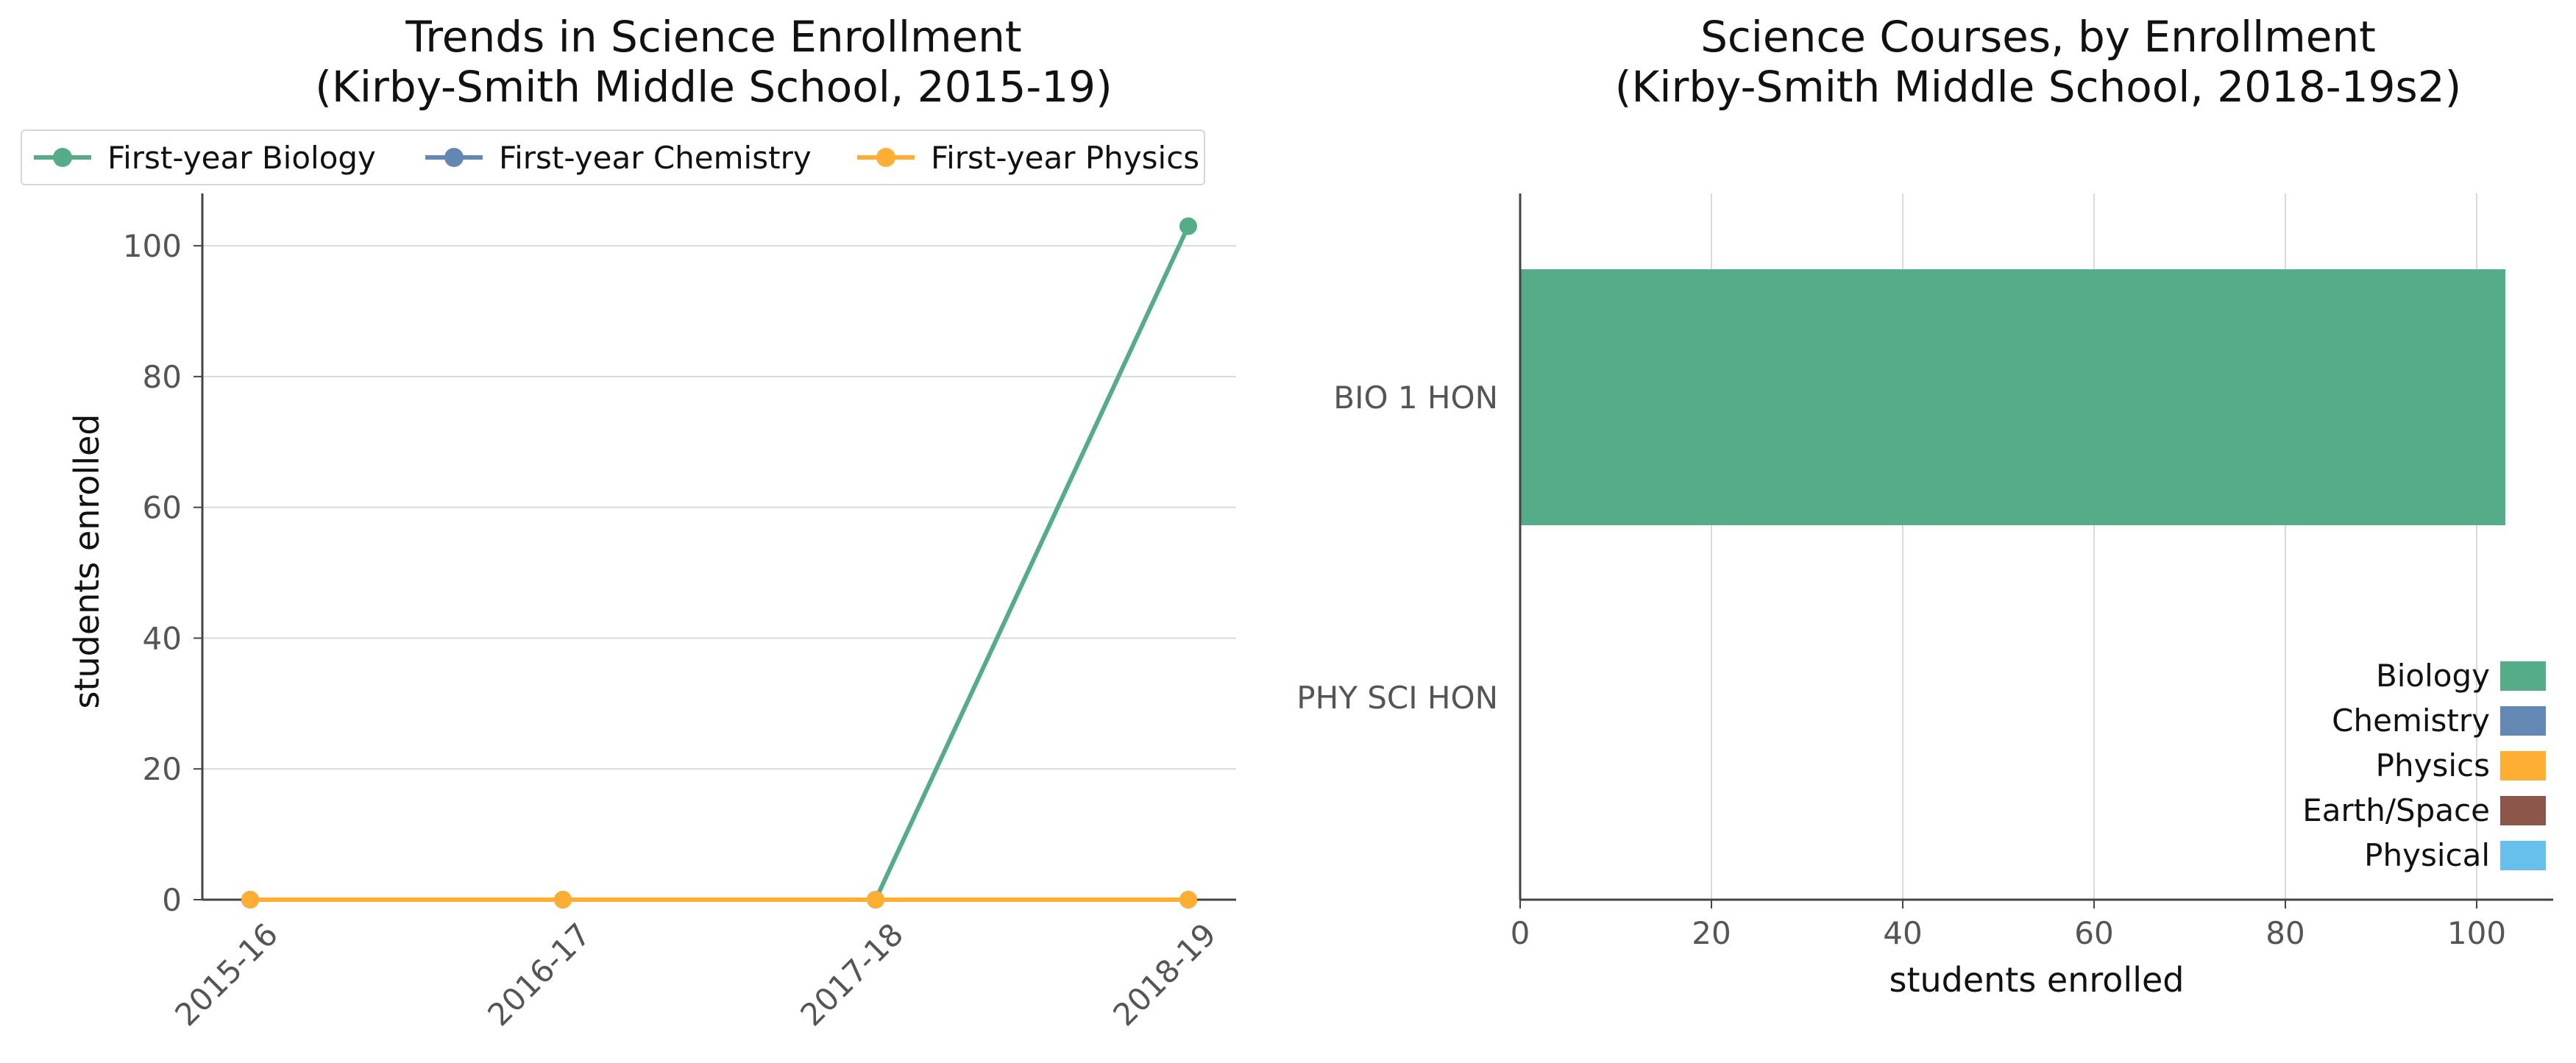 This screenshot has width=2576, height=1063. I want to click on left-chart-title-line-1: Trends in Science Enrollment, so click(713, 37).